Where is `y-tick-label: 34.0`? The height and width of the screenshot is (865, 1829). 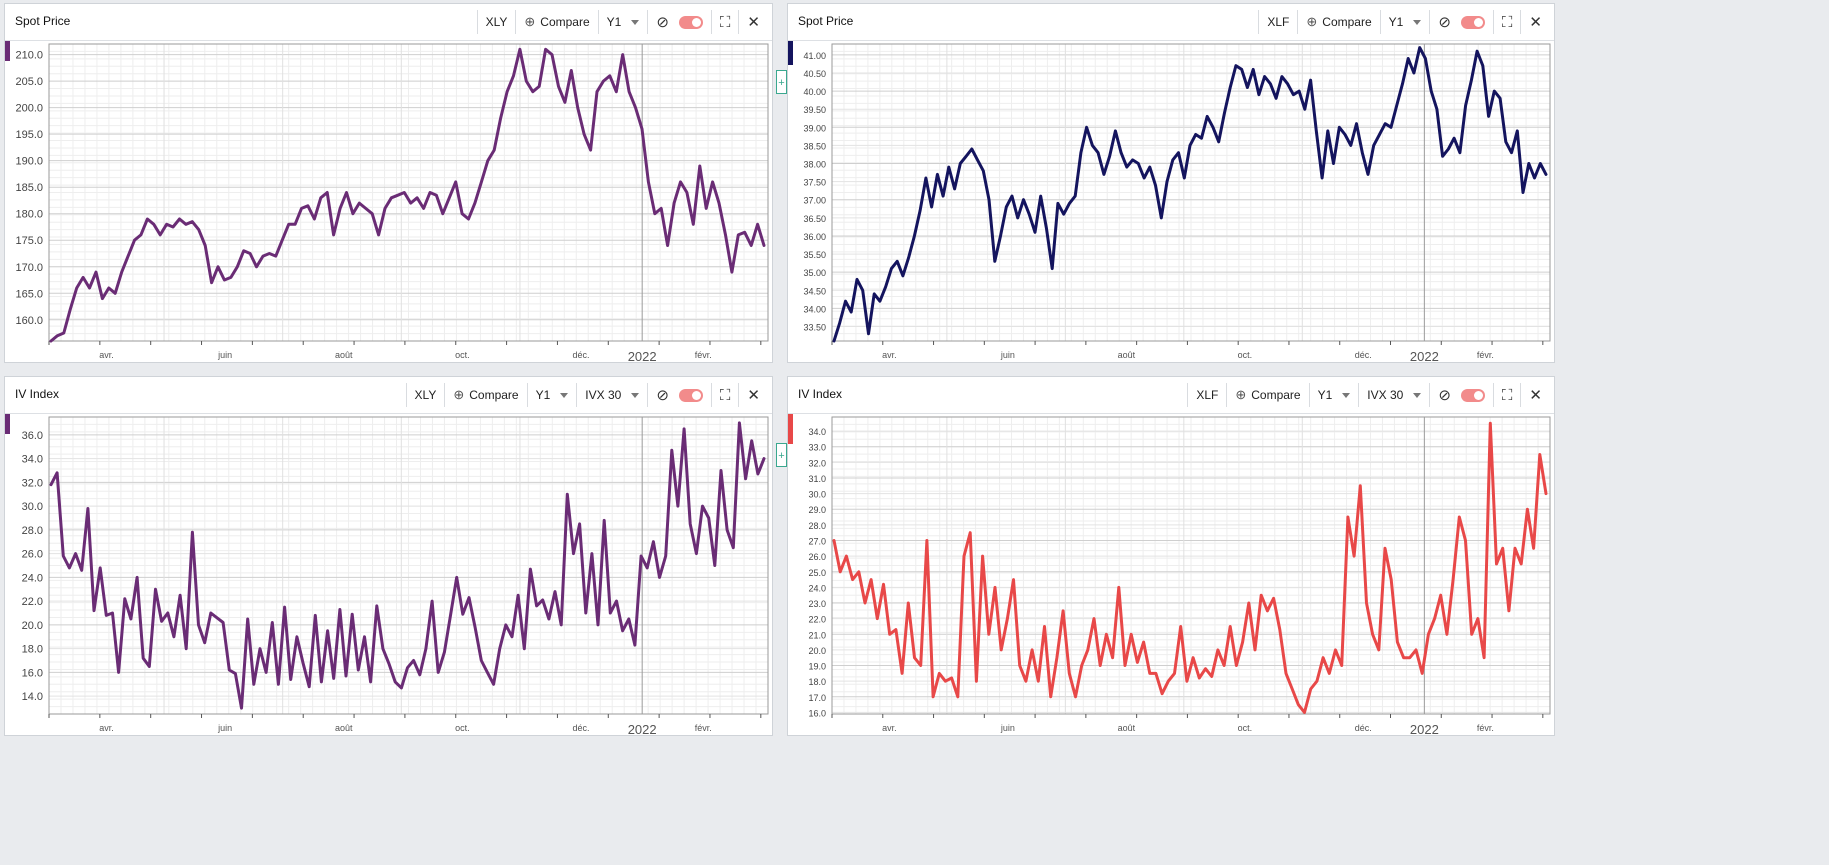
y-tick-label: 34.0 is located at coordinates (32, 460).